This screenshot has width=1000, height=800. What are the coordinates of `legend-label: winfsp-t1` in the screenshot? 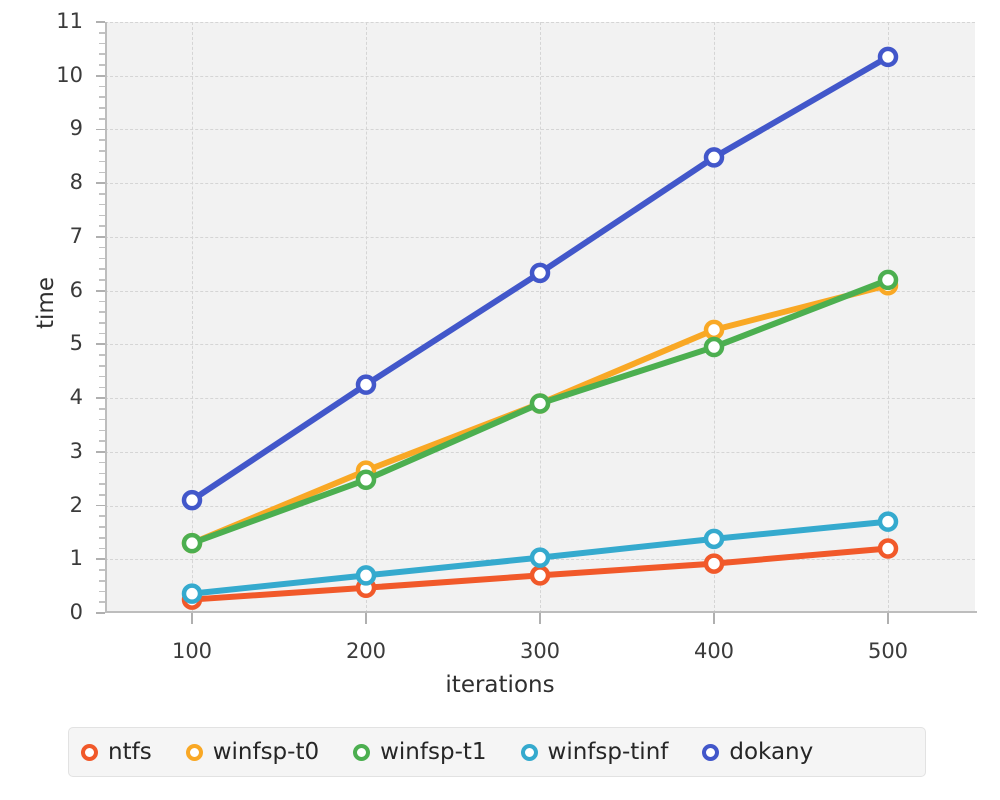 It's located at (433, 751).